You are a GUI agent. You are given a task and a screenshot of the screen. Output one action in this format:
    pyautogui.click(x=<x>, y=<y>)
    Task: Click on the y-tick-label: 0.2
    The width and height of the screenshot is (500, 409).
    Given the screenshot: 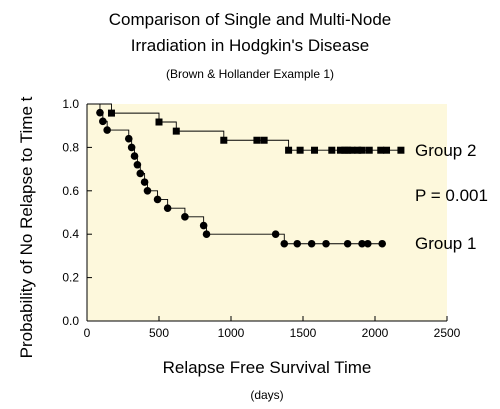 What is the action you would take?
    pyautogui.click(x=70, y=278)
    